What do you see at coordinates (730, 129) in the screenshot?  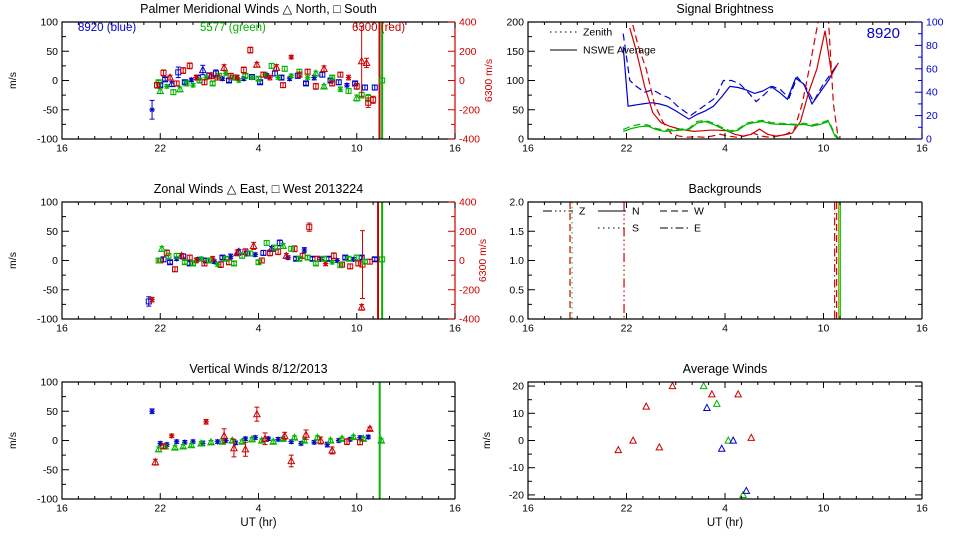 I see `g-solid-line` at bounding box center [730, 129].